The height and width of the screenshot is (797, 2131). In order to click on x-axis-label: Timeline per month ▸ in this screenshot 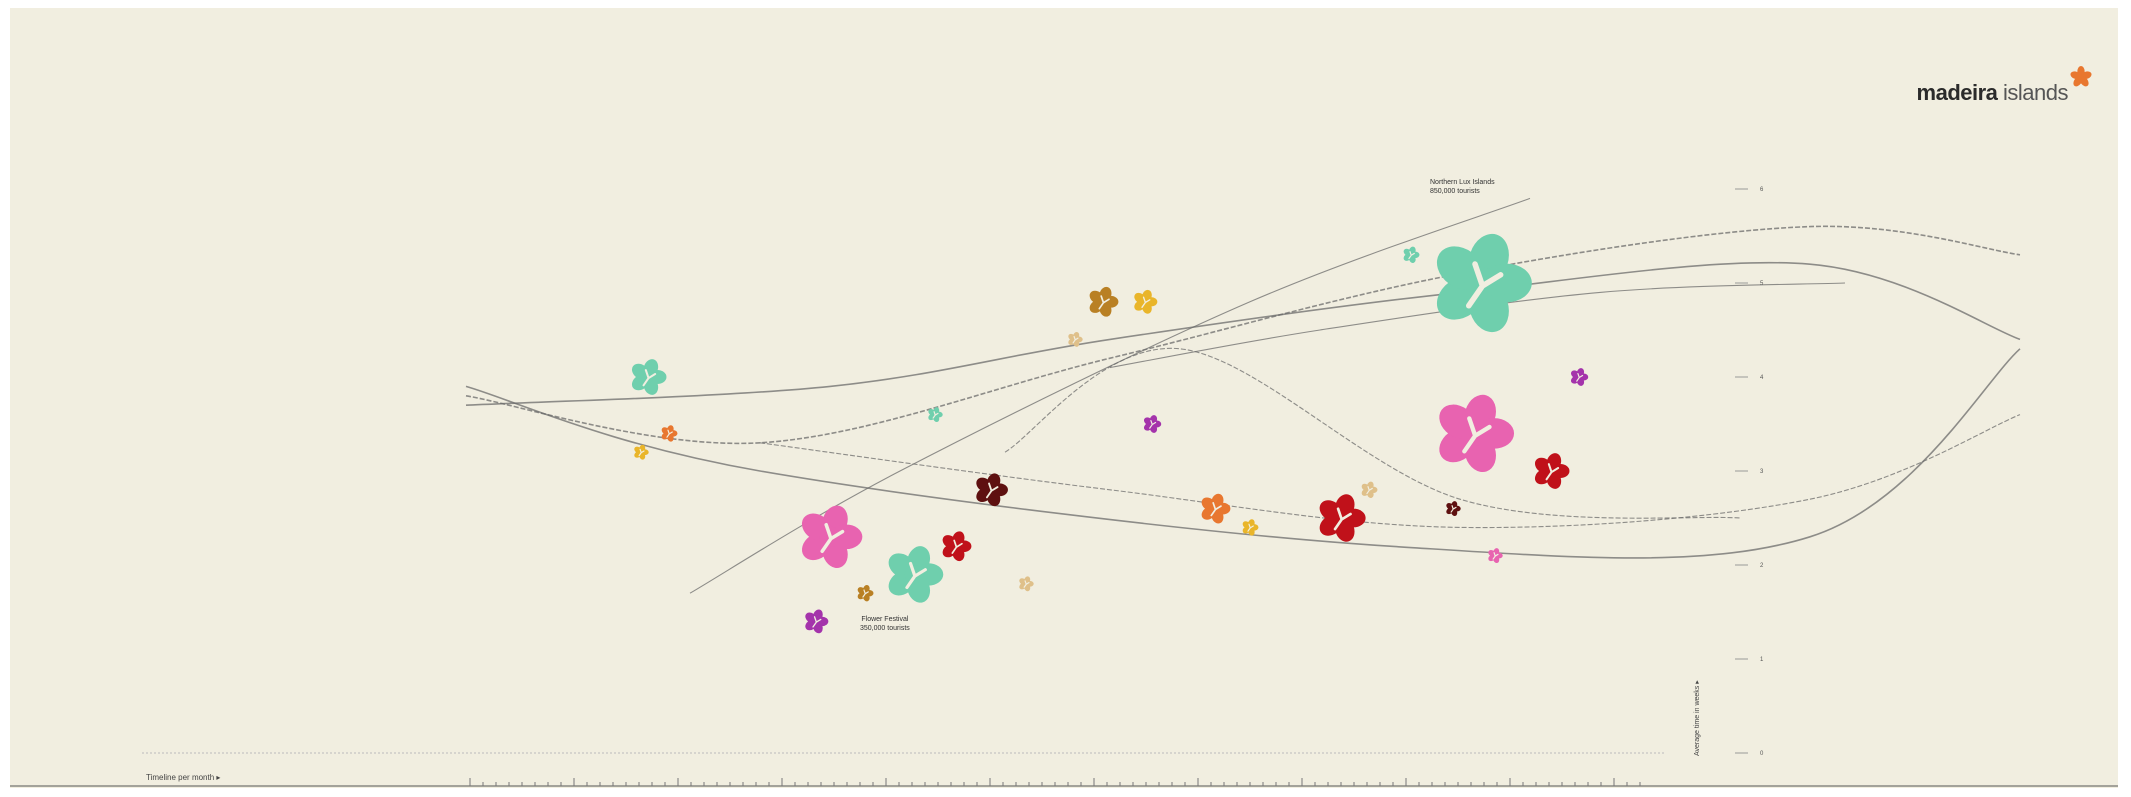, I will do `click(183, 777)`.